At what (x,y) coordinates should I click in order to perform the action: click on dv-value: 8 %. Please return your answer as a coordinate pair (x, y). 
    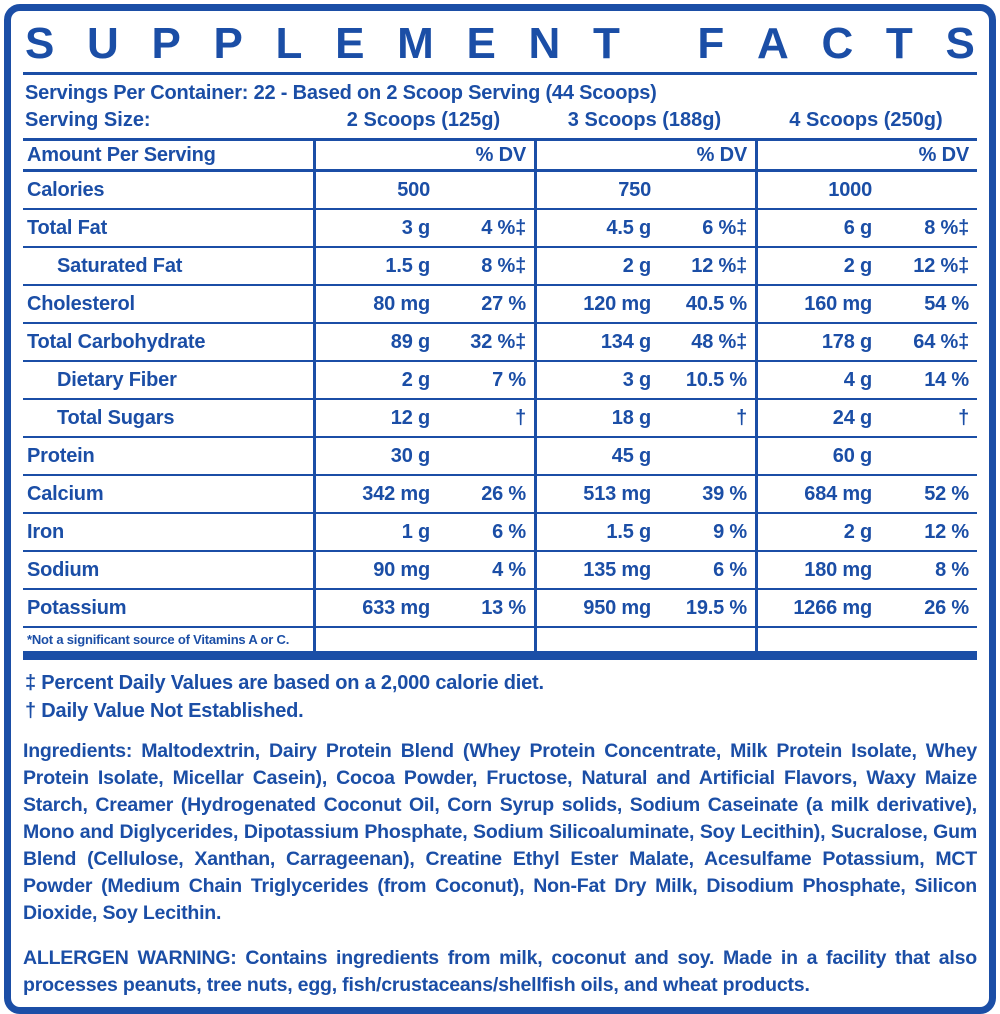
    Looking at the image, I should click on (933, 571).